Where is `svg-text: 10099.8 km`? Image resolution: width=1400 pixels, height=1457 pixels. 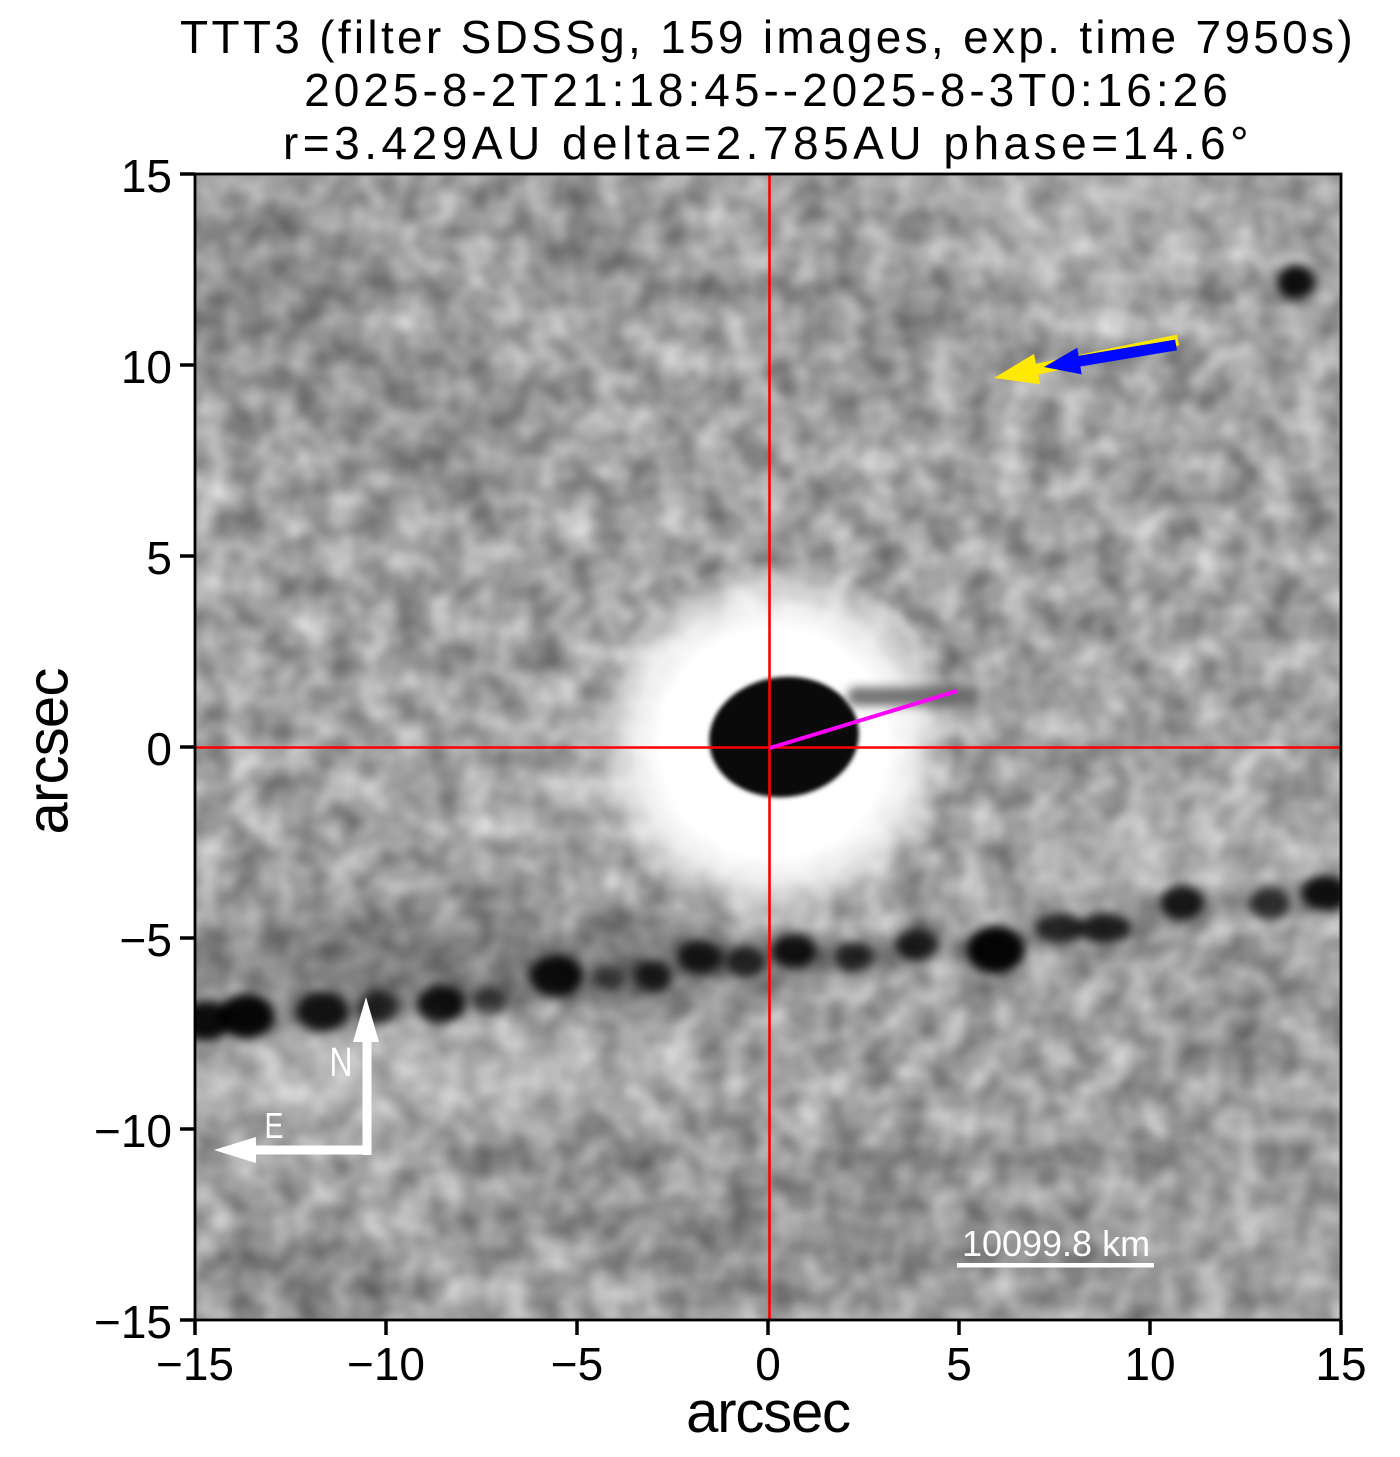 svg-text: 10099.8 km is located at coordinates (1056, 1243).